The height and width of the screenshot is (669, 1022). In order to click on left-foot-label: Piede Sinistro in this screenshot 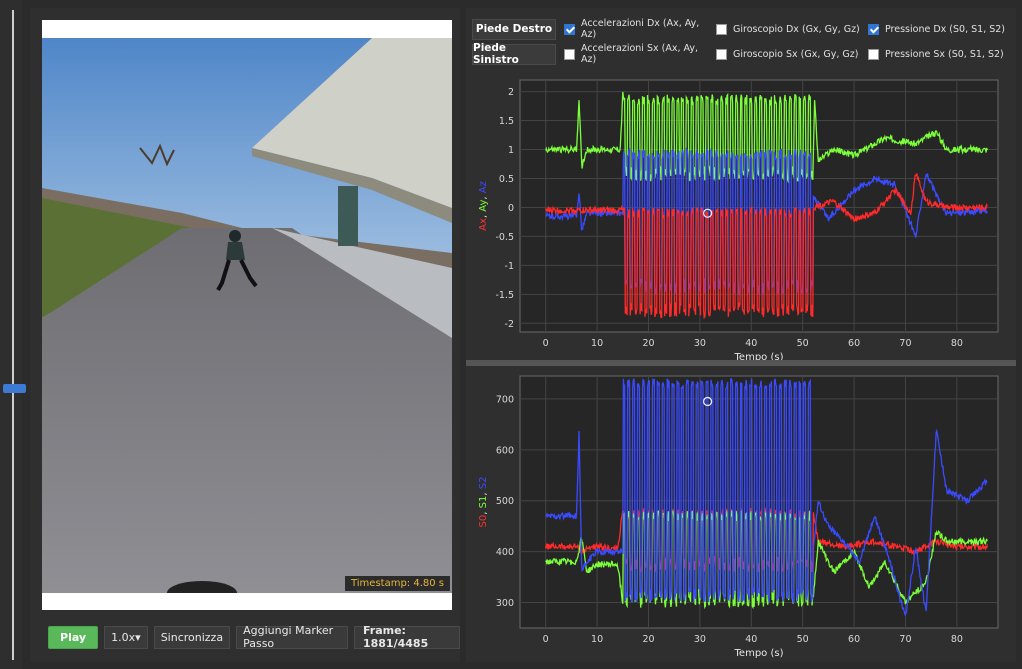, I will do `click(514, 54)`.